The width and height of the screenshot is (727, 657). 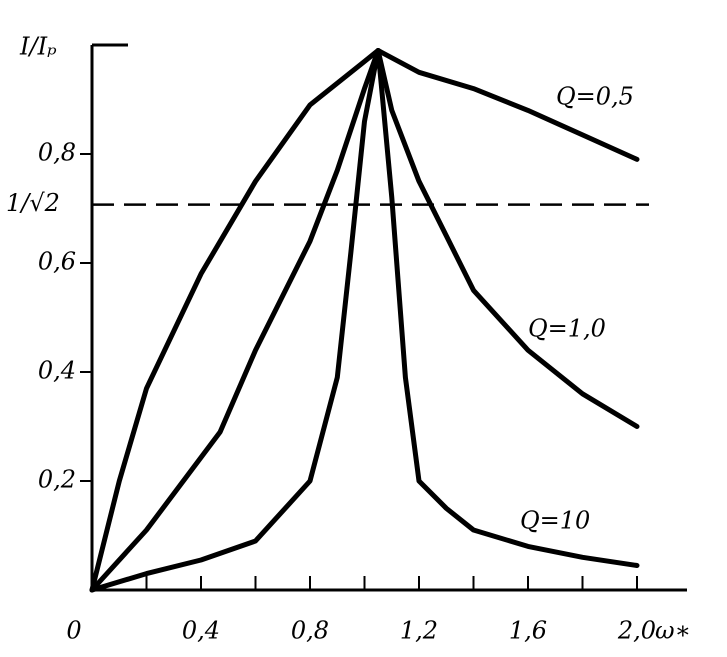 What do you see at coordinates (33, 203) in the screenshot?
I see `reference-line-label: 1/√2` at bounding box center [33, 203].